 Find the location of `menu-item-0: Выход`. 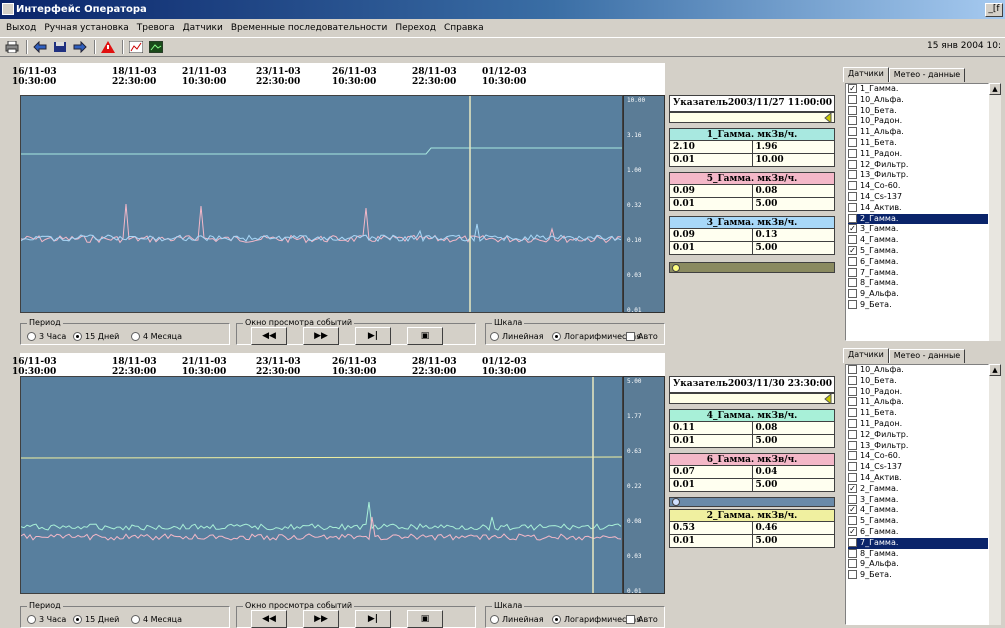

menu-item-0: Выход is located at coordinates (21, 27).